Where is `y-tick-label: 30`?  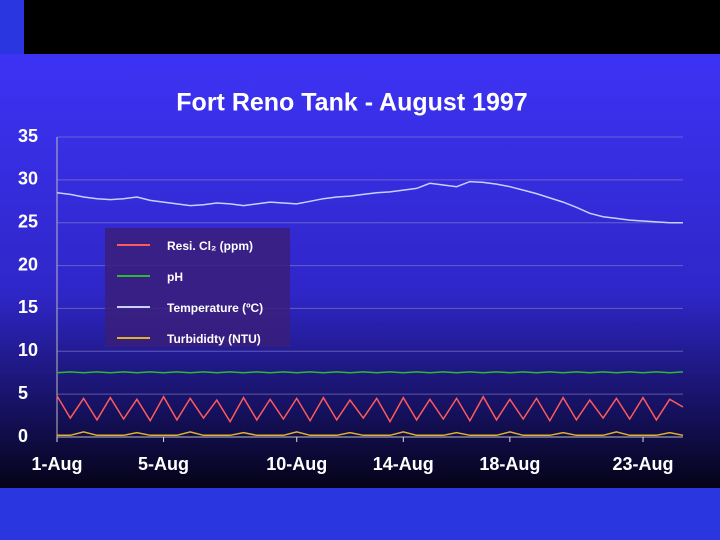 y-tick-label: 30 is located at coordinates (28, 179).